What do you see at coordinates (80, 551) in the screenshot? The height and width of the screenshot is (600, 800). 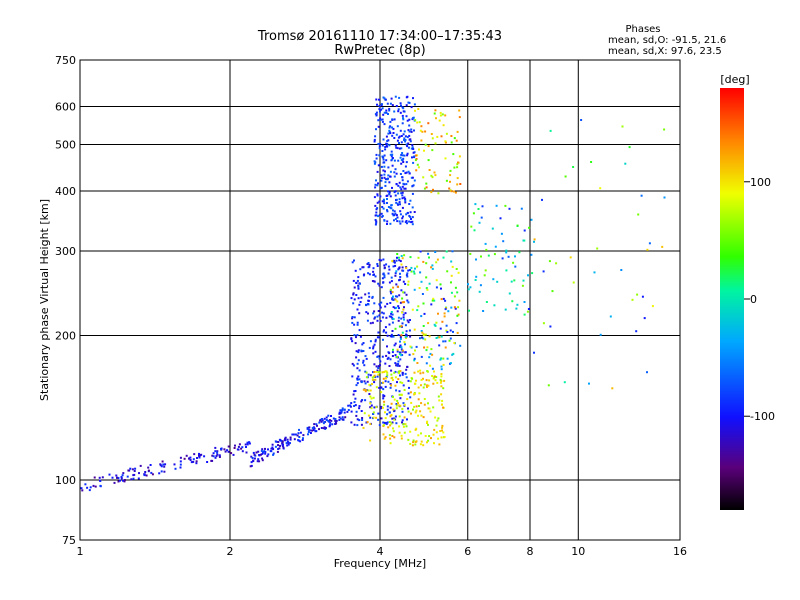 I see `x-tick-label: 1` at bounding box center [80, 551].